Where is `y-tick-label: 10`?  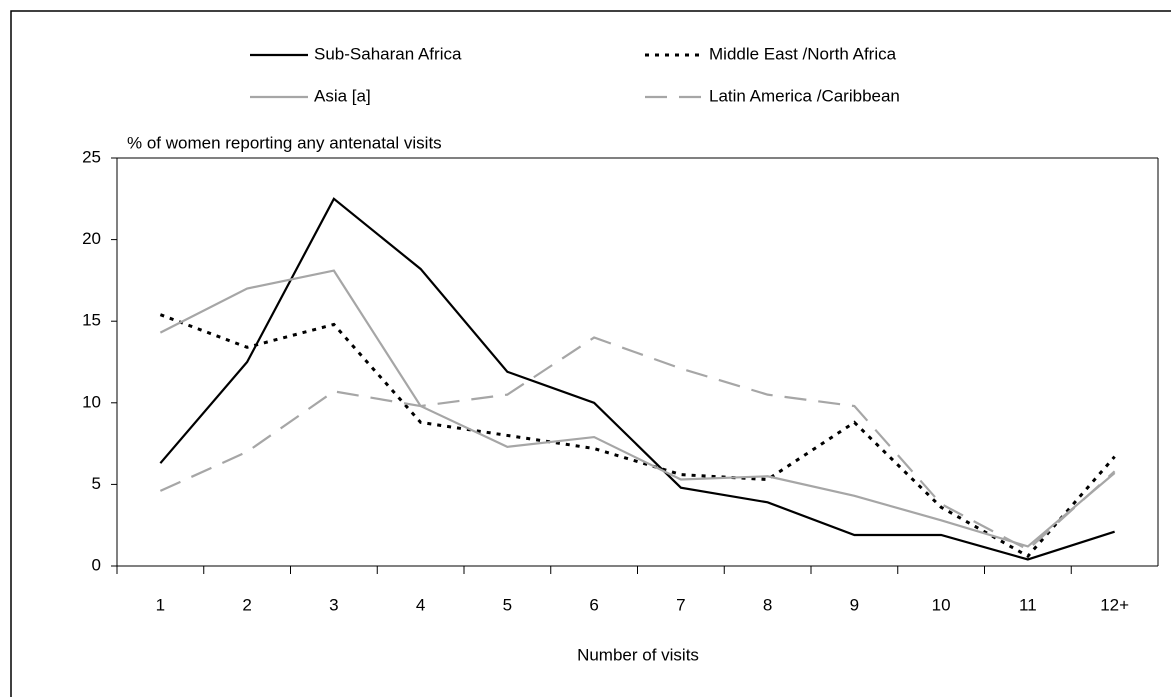
y-tick-label: 10 is located at coordinates (91, 401).